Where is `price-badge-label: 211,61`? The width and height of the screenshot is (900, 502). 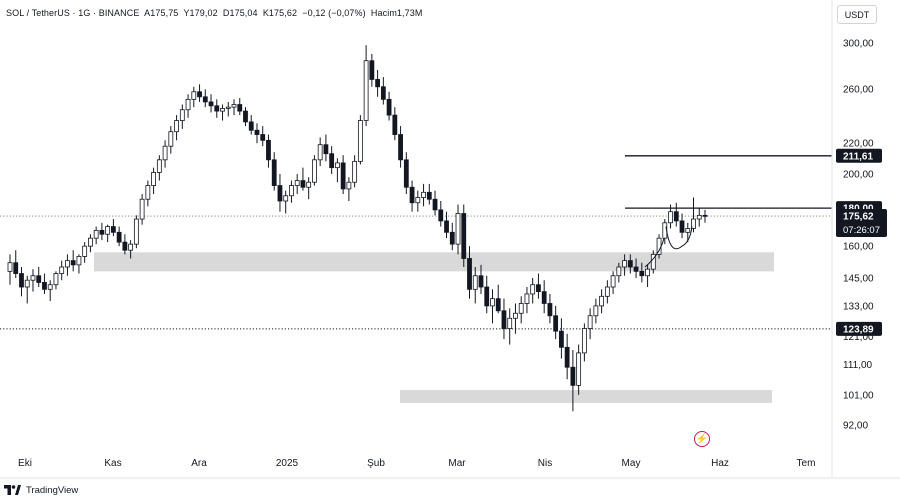
price-badge-label: 211,61 is located at coordinates (858, 156).